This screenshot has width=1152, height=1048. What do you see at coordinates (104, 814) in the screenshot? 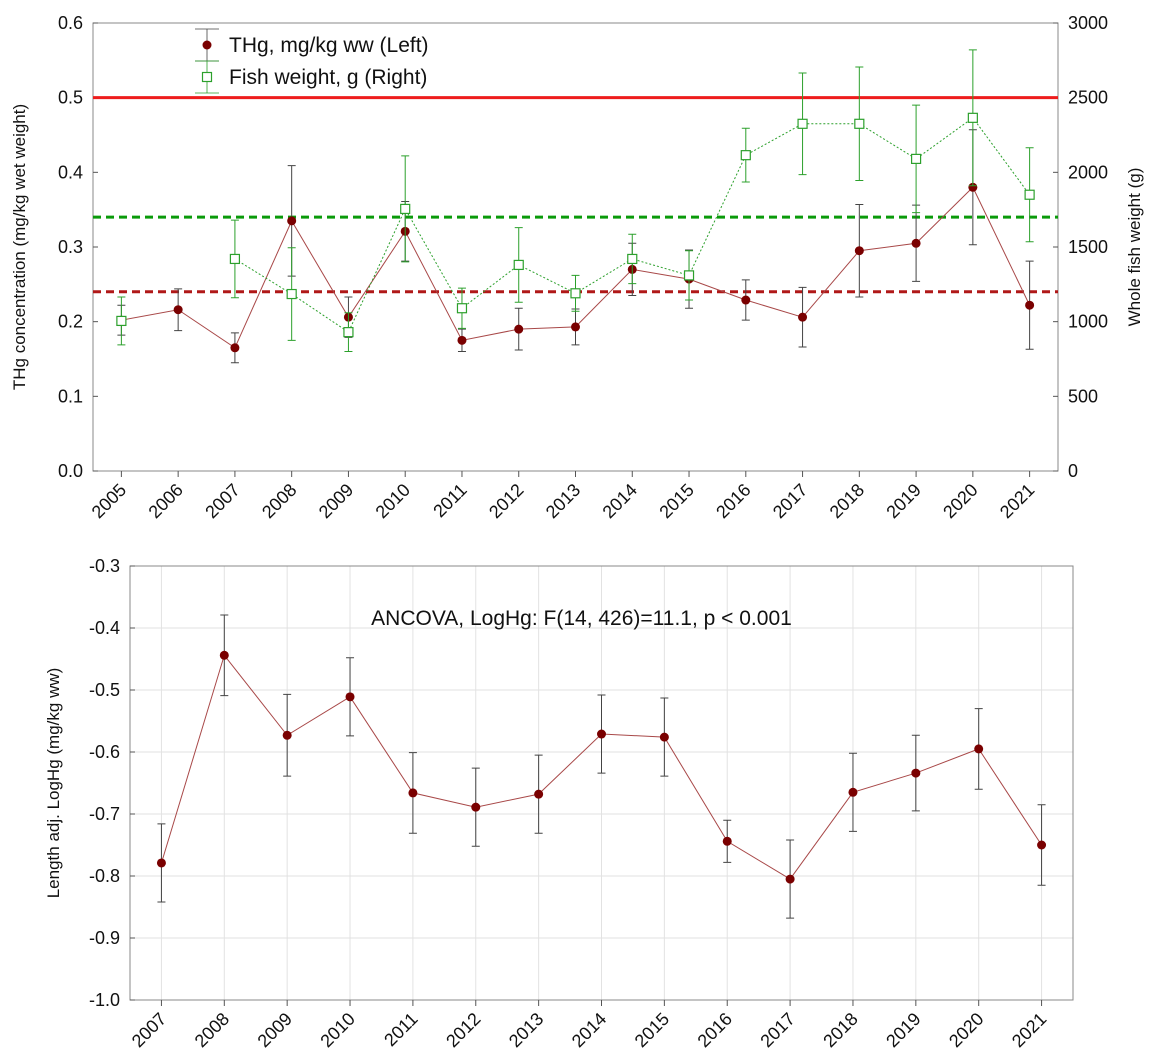
I see `y-tick-label: -0.7` at bounding box center [104, 814].